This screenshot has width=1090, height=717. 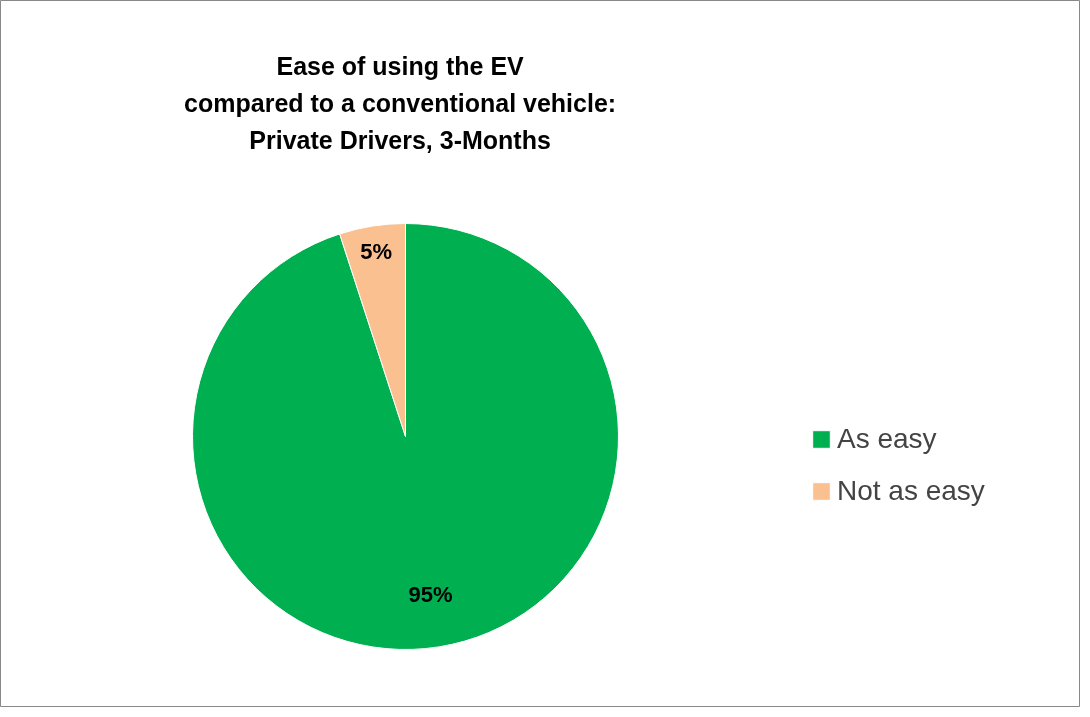 I want to click on legend-label: As easy, so click(x=887, y=439).